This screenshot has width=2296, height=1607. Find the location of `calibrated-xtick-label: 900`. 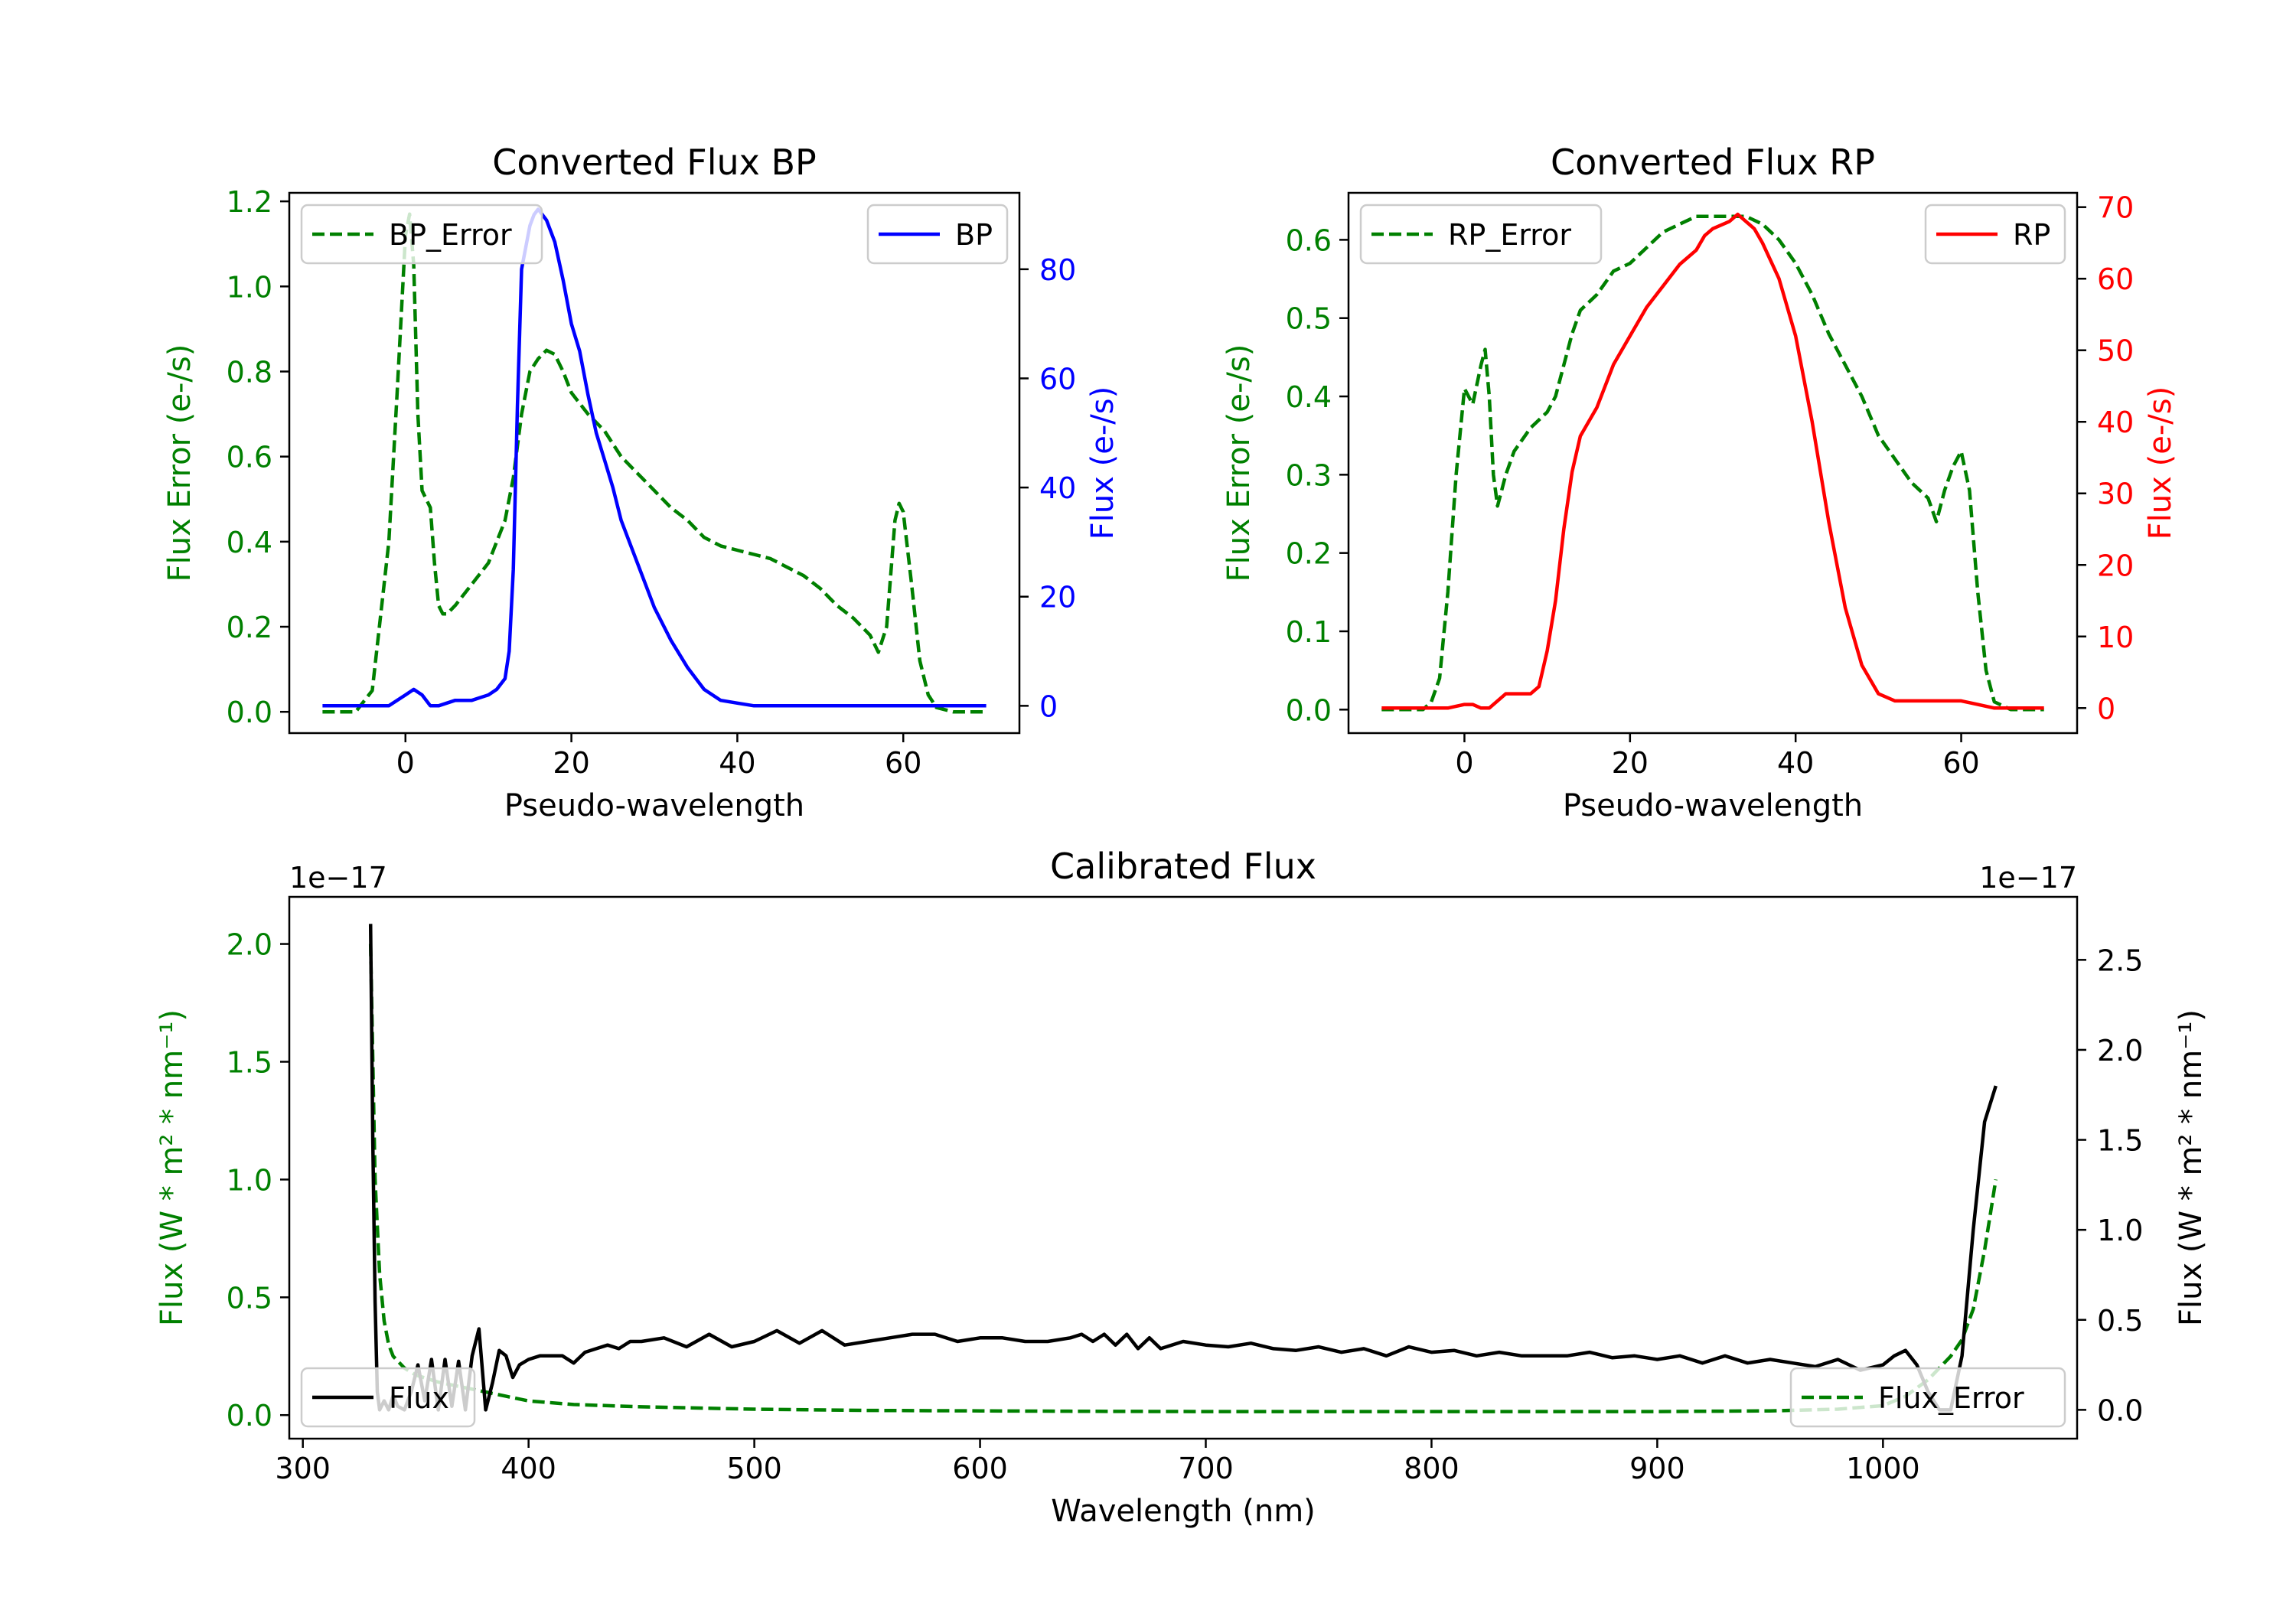

calibrated-xtick-label: 900 is located at coordinates (1657, 1468).